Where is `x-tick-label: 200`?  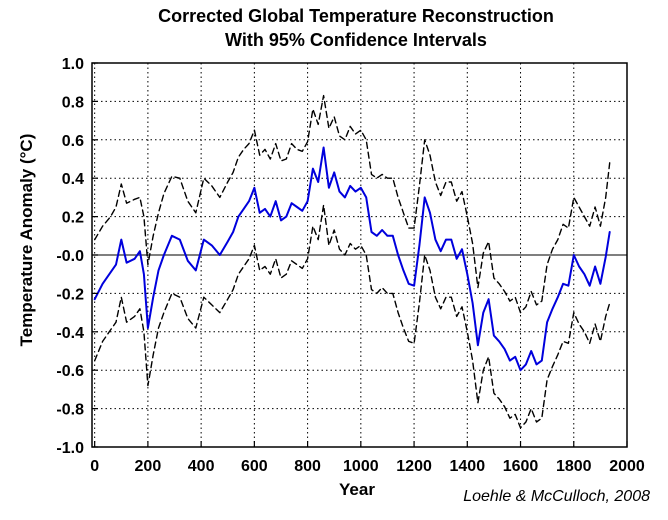
x-tick-label: 200 is located at coordinates (148, 466).